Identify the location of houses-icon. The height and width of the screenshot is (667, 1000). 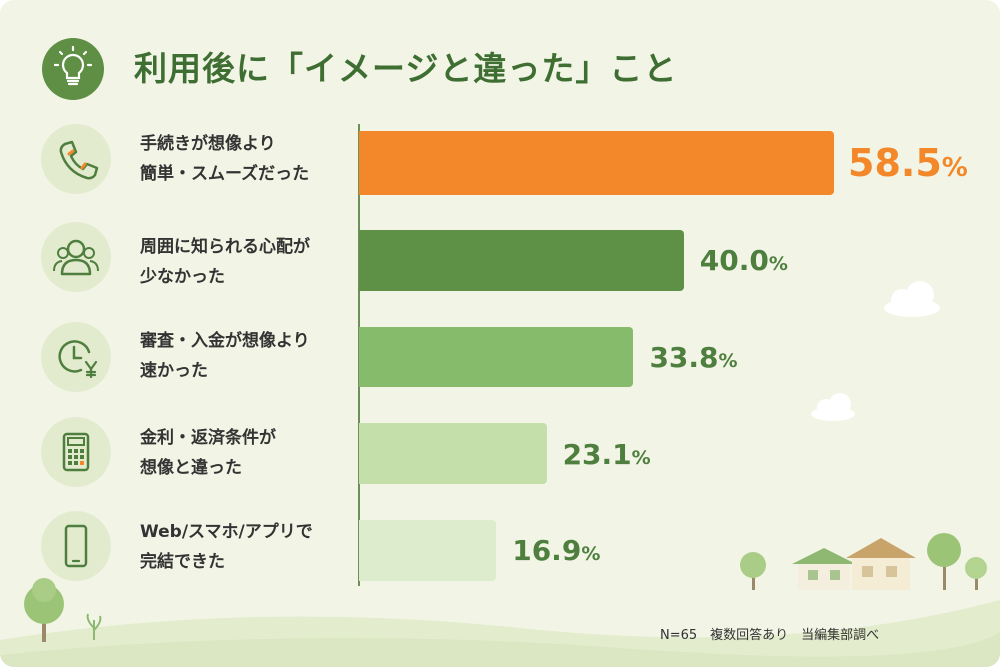
(854, 564).